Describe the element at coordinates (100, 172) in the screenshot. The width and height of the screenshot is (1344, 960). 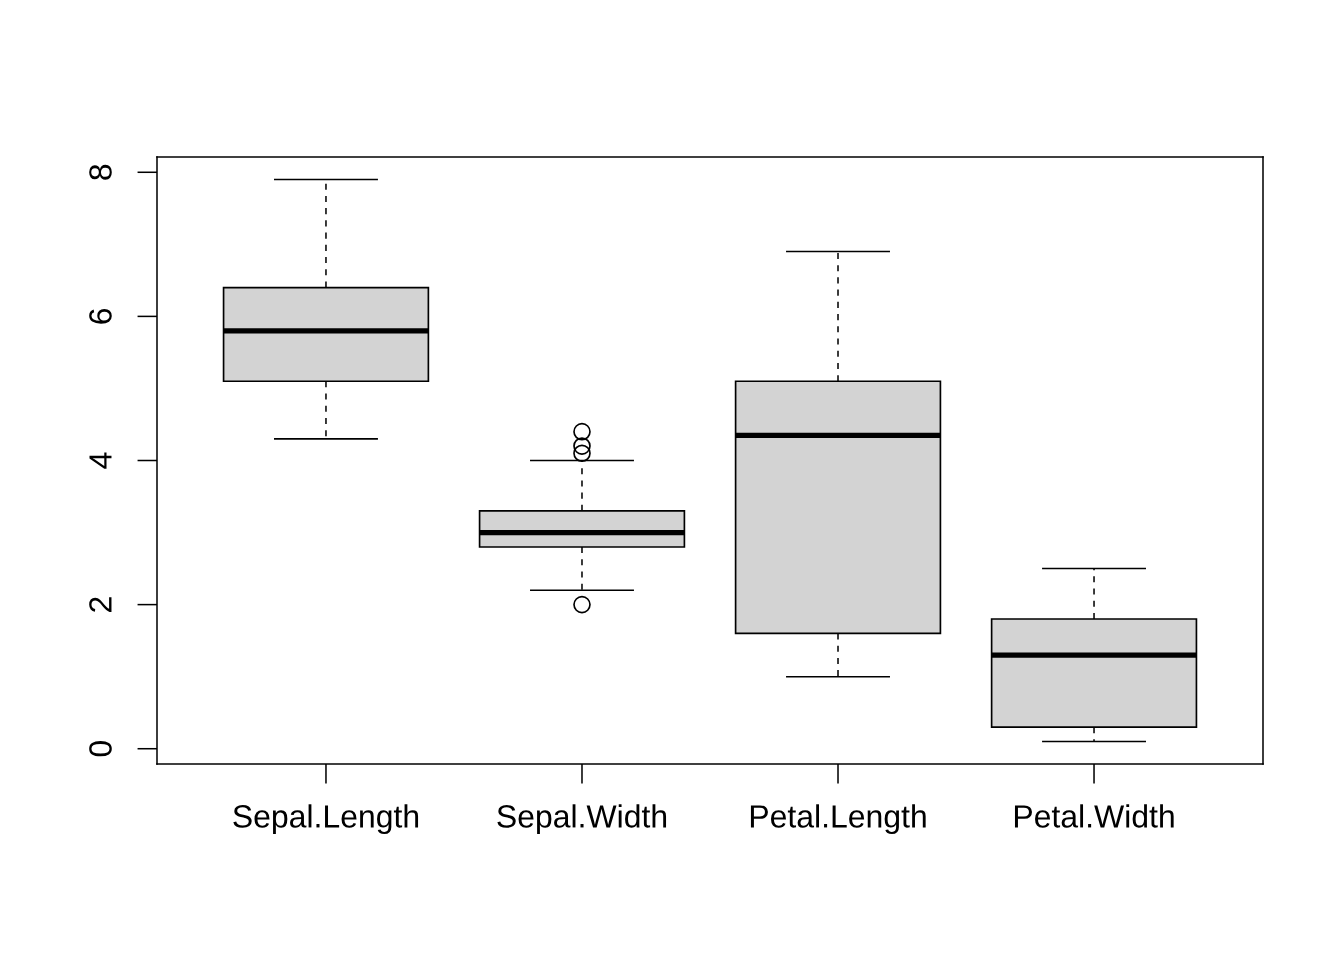
I see `y-tick-label: 8` at that location.